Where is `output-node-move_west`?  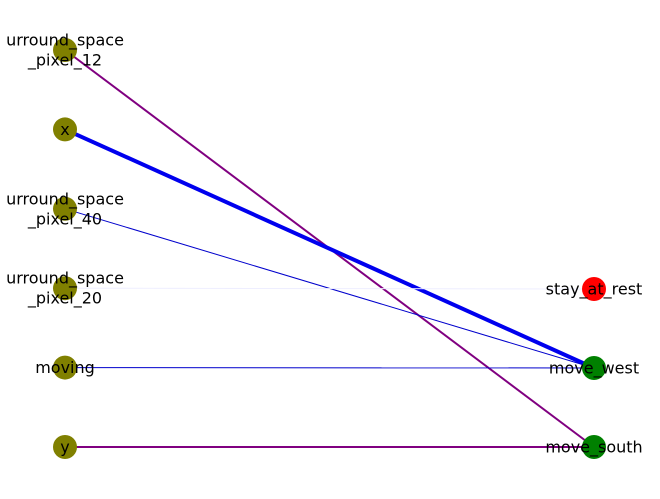
output-node-move_west is located at coordinates (594, 368).